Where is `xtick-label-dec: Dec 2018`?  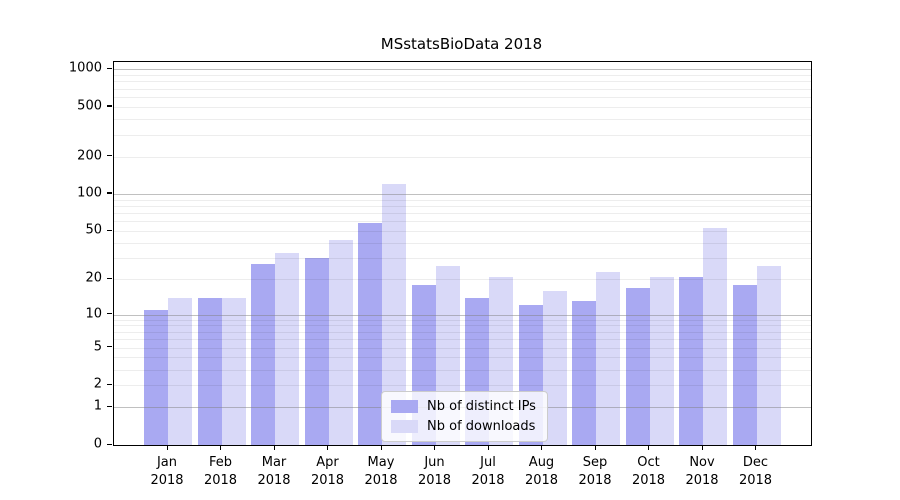 xtick-label-dec: Dec 2018 is located at coordinates (755, 471).